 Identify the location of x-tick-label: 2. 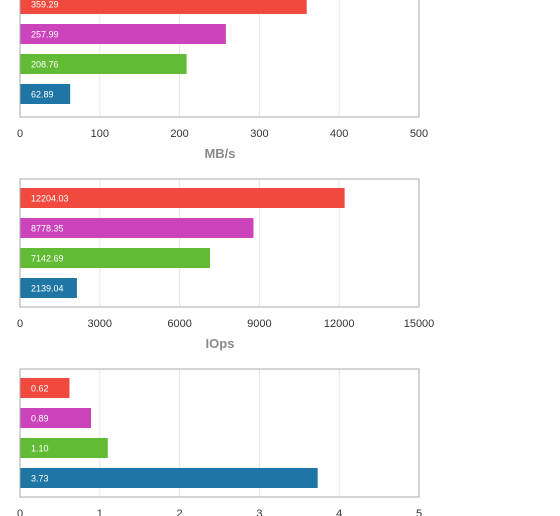
(180, 512).